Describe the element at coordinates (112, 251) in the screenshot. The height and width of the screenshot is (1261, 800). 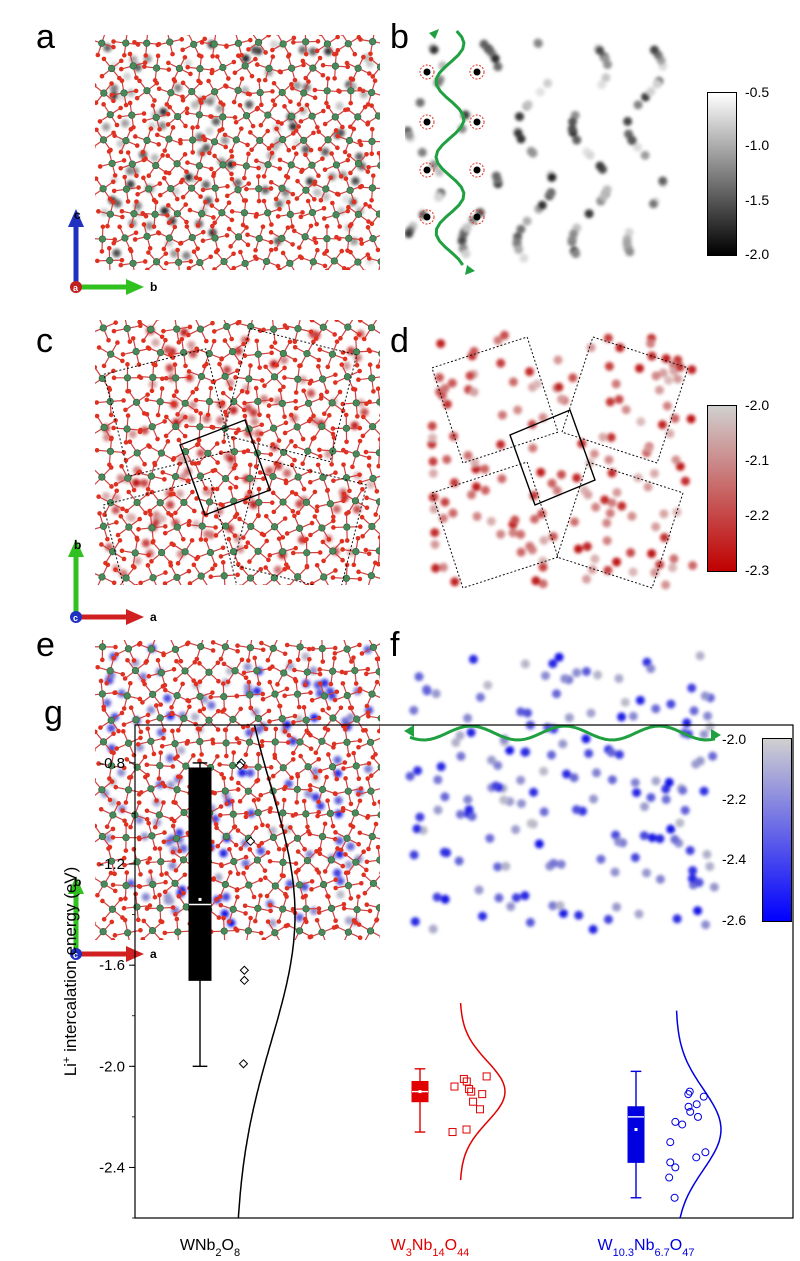
I see `axis-triad-a: c b a` at that location.